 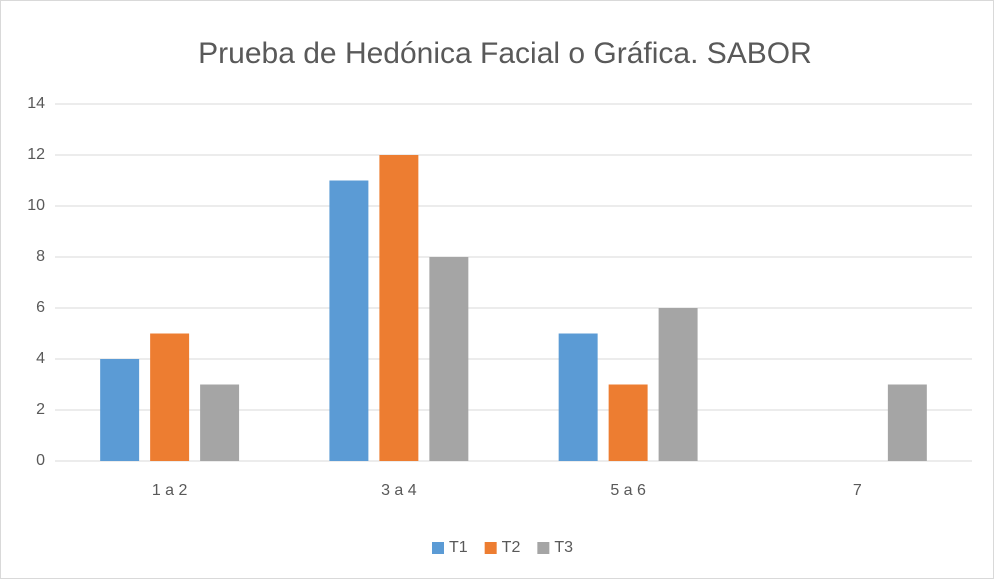 I want to click on legend-label: T2, so click(x=511, y=547).